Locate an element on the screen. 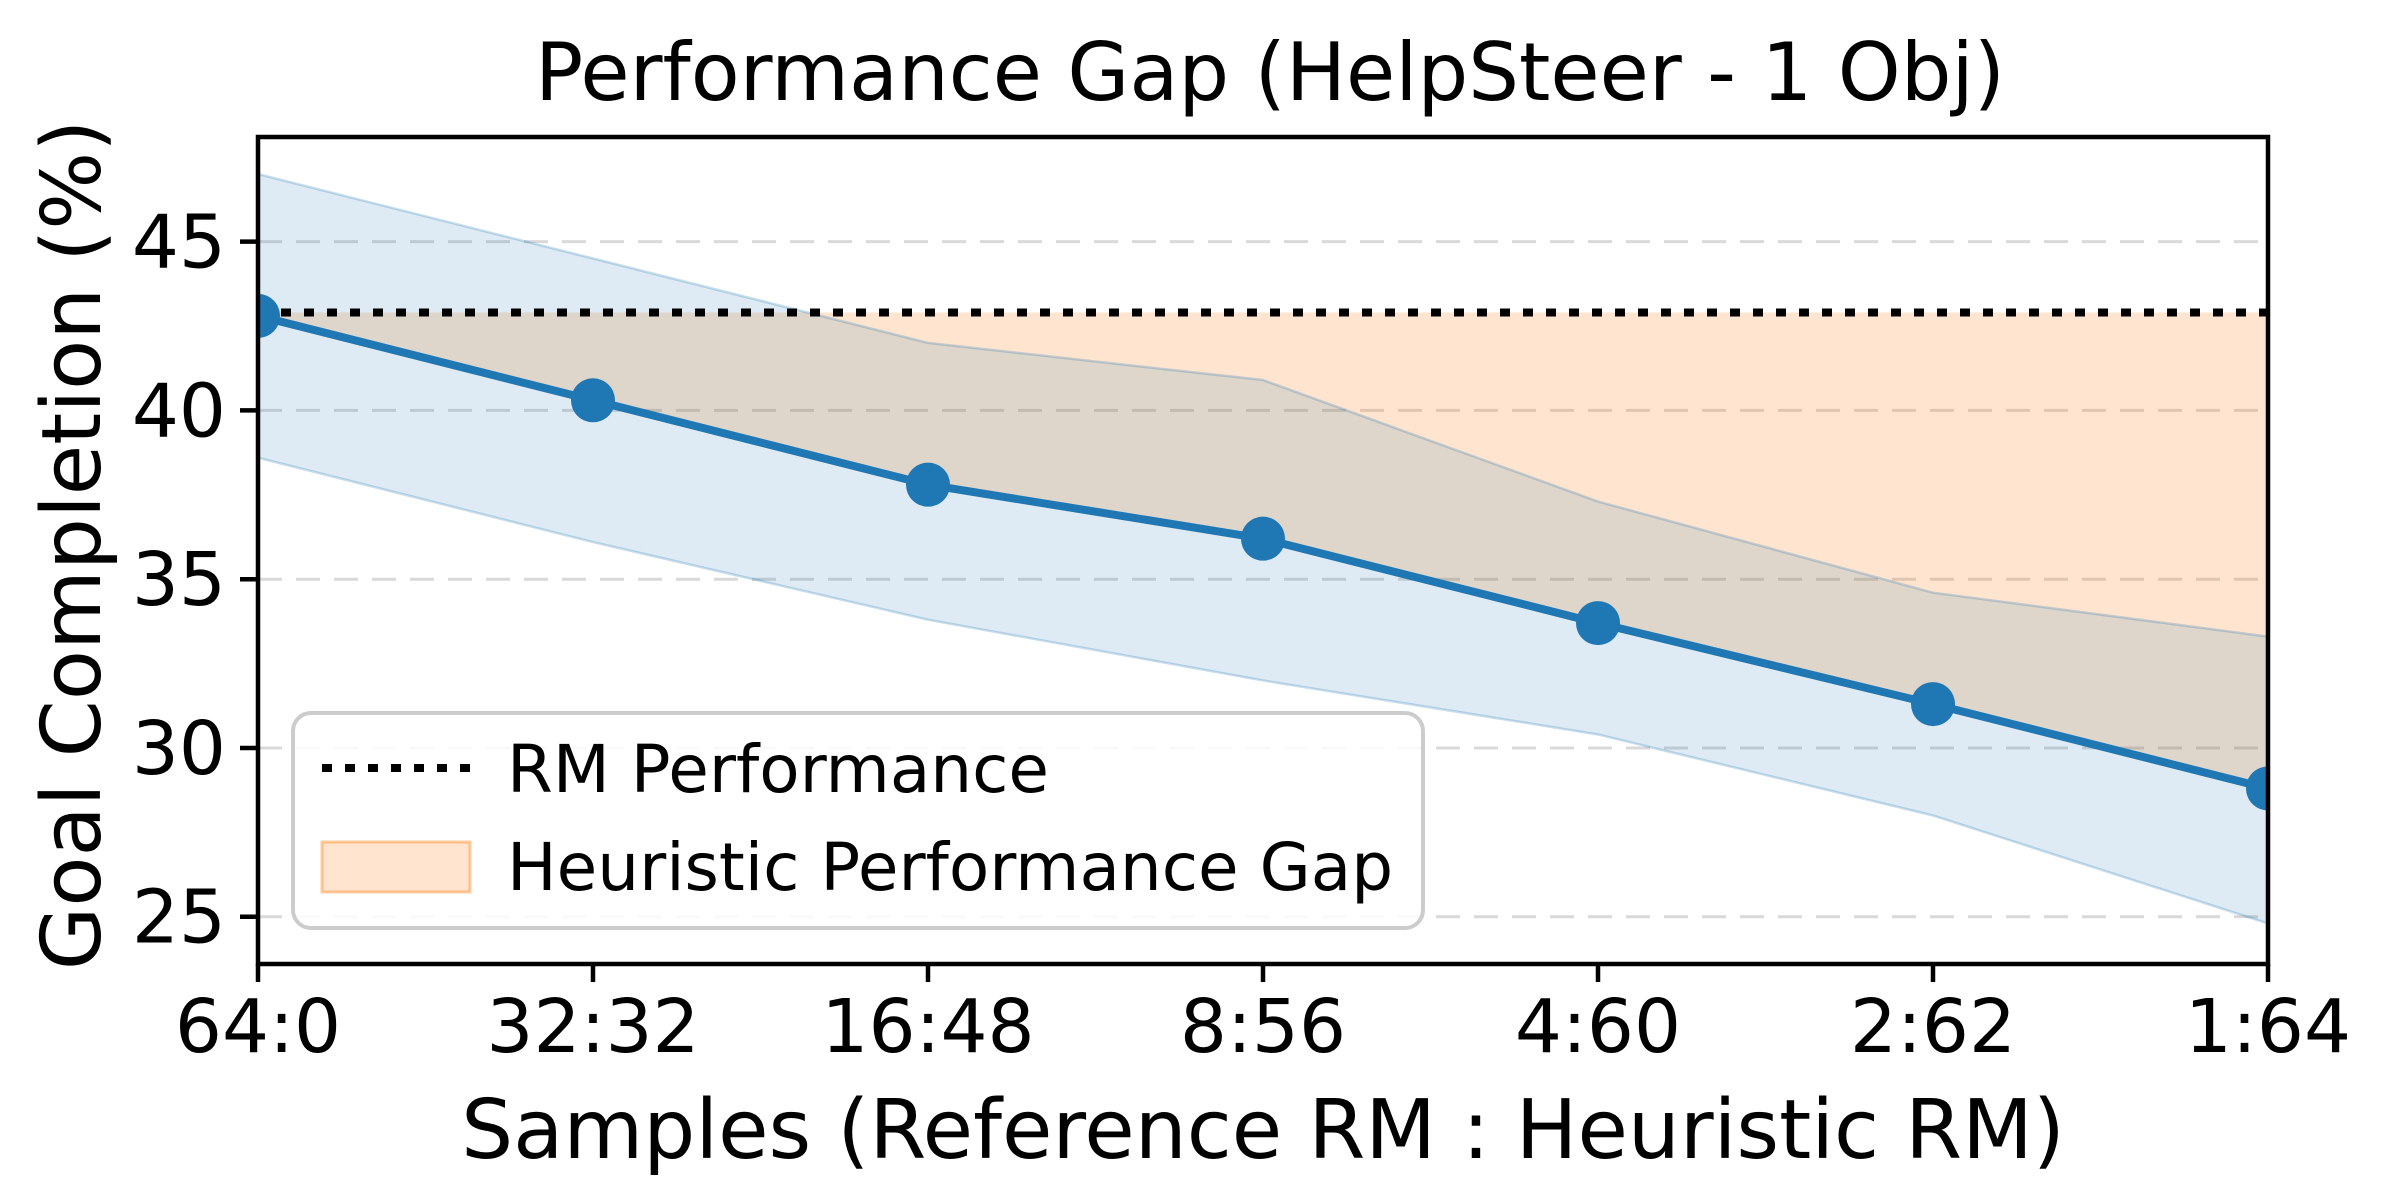 The height and width of the screenshot is (1200, 2400). legend-orange-patch-sample is located at coordinates (396, 867).